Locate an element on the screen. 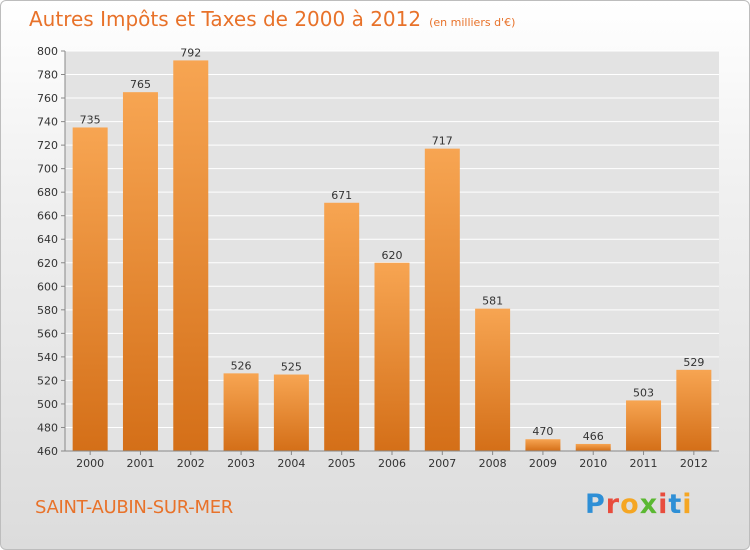 The height and width of the screenshot is (550, 750). logo-letter: r is located at coordinates (613, 504).